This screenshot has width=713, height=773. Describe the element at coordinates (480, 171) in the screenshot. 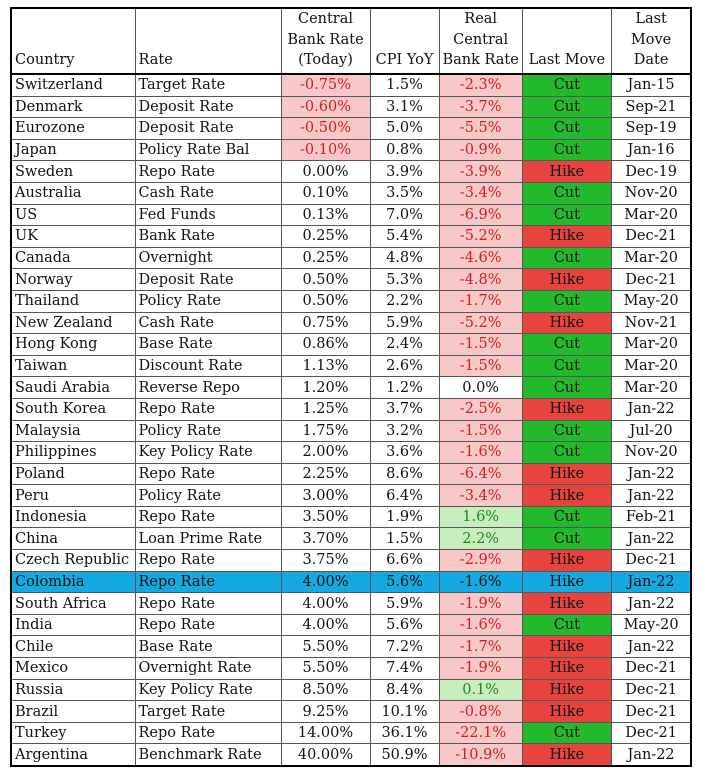

I see `cell-real-rate: -3.9%` at that location.